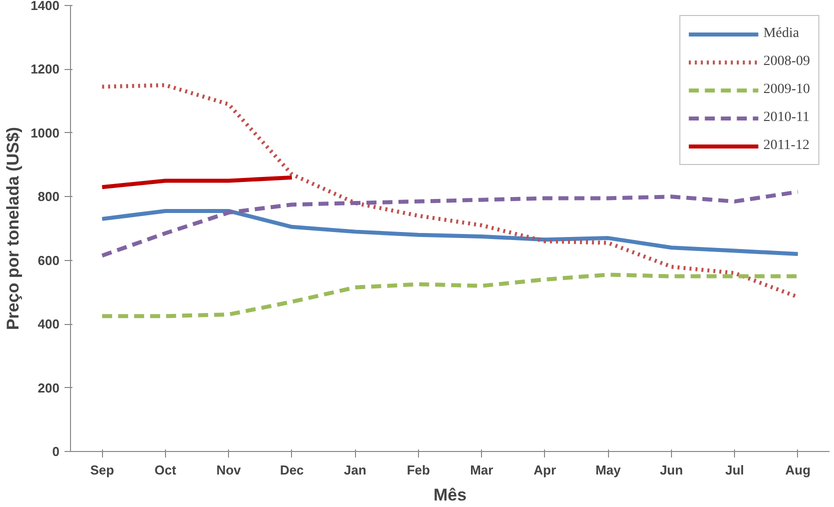 This screenshot has width=834, height=507. Describe the element at coordinates (292, 470) in the screenshot. I see `x-tick-label: Dec` at that location.